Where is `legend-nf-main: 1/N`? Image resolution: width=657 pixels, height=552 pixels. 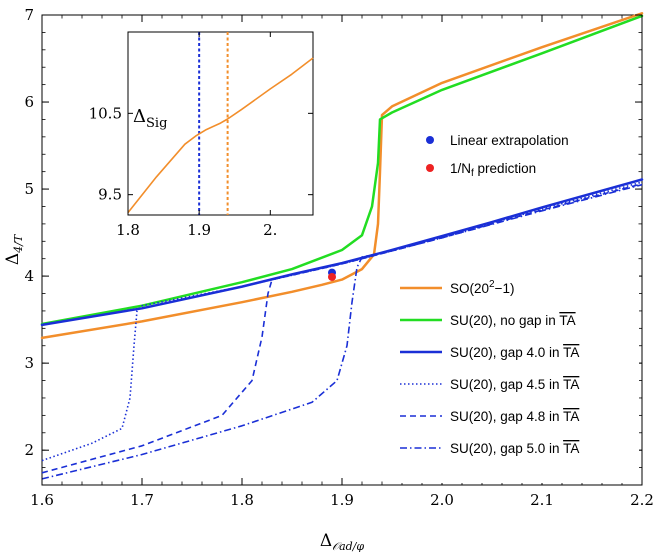 legend-nf-main: 1/N is located at coordinates (460, 168).